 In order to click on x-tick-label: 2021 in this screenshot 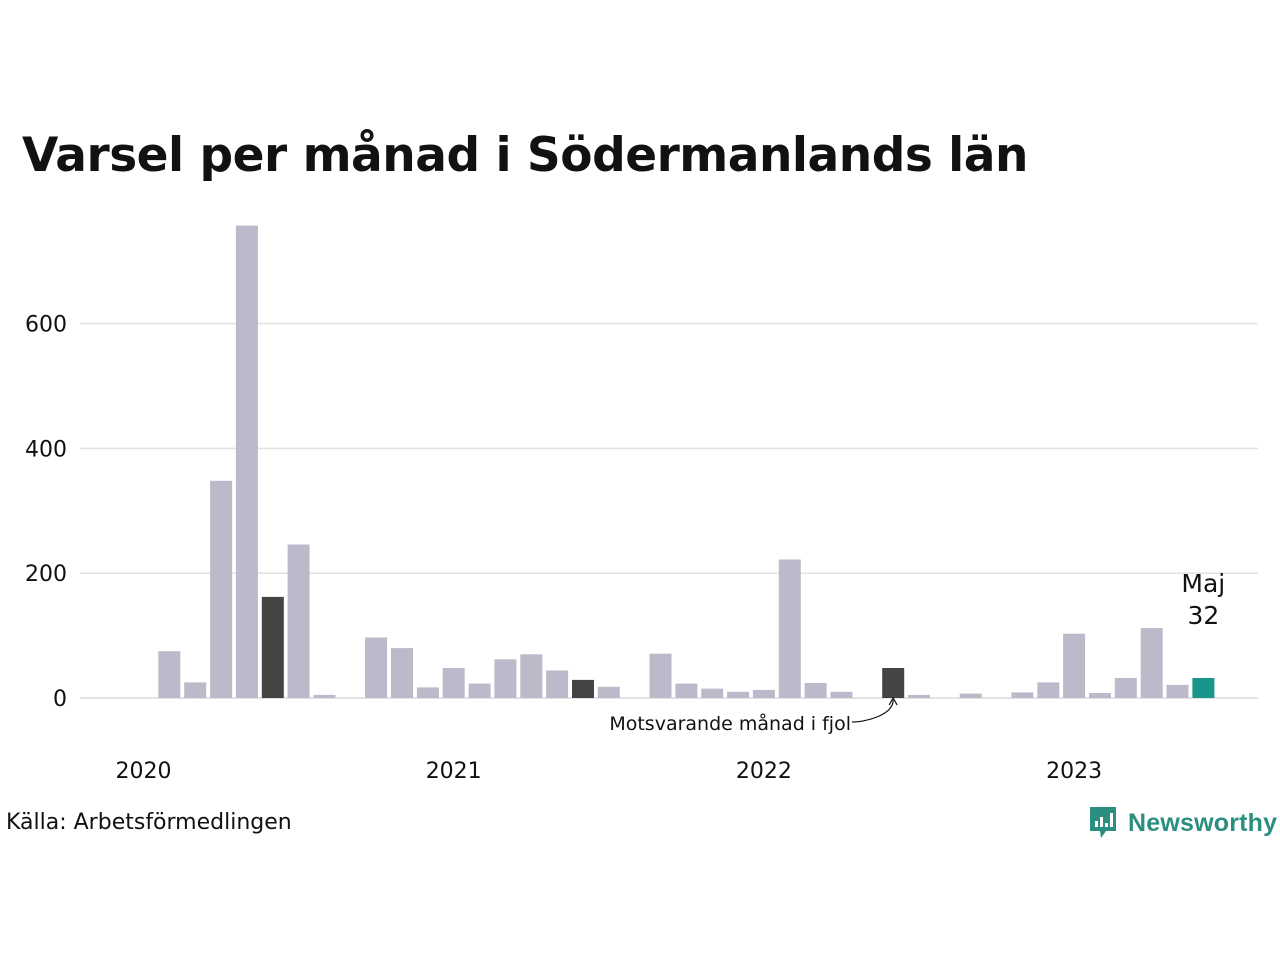, I will do `click(454, 771)`.